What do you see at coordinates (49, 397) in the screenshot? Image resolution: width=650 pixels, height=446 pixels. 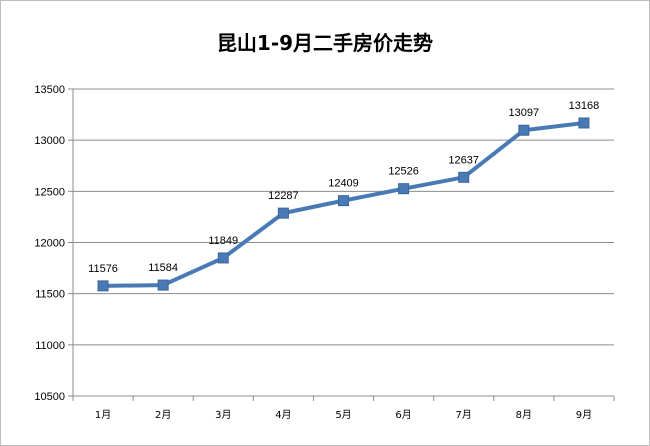 I see `y-tick-label: 10500` at bounding box center [49, 397].